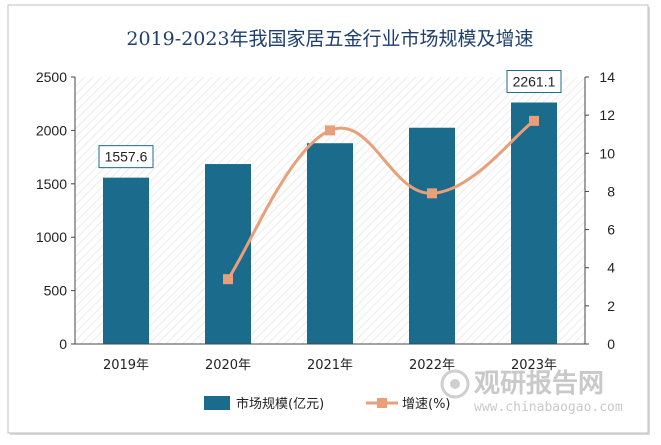 The width and height of the screenshot is (661, 445). What do you see at coordinates (56, 291) in the screenshot?
I see `left-tick-label-1: 500` at bounding box center [56, 291].